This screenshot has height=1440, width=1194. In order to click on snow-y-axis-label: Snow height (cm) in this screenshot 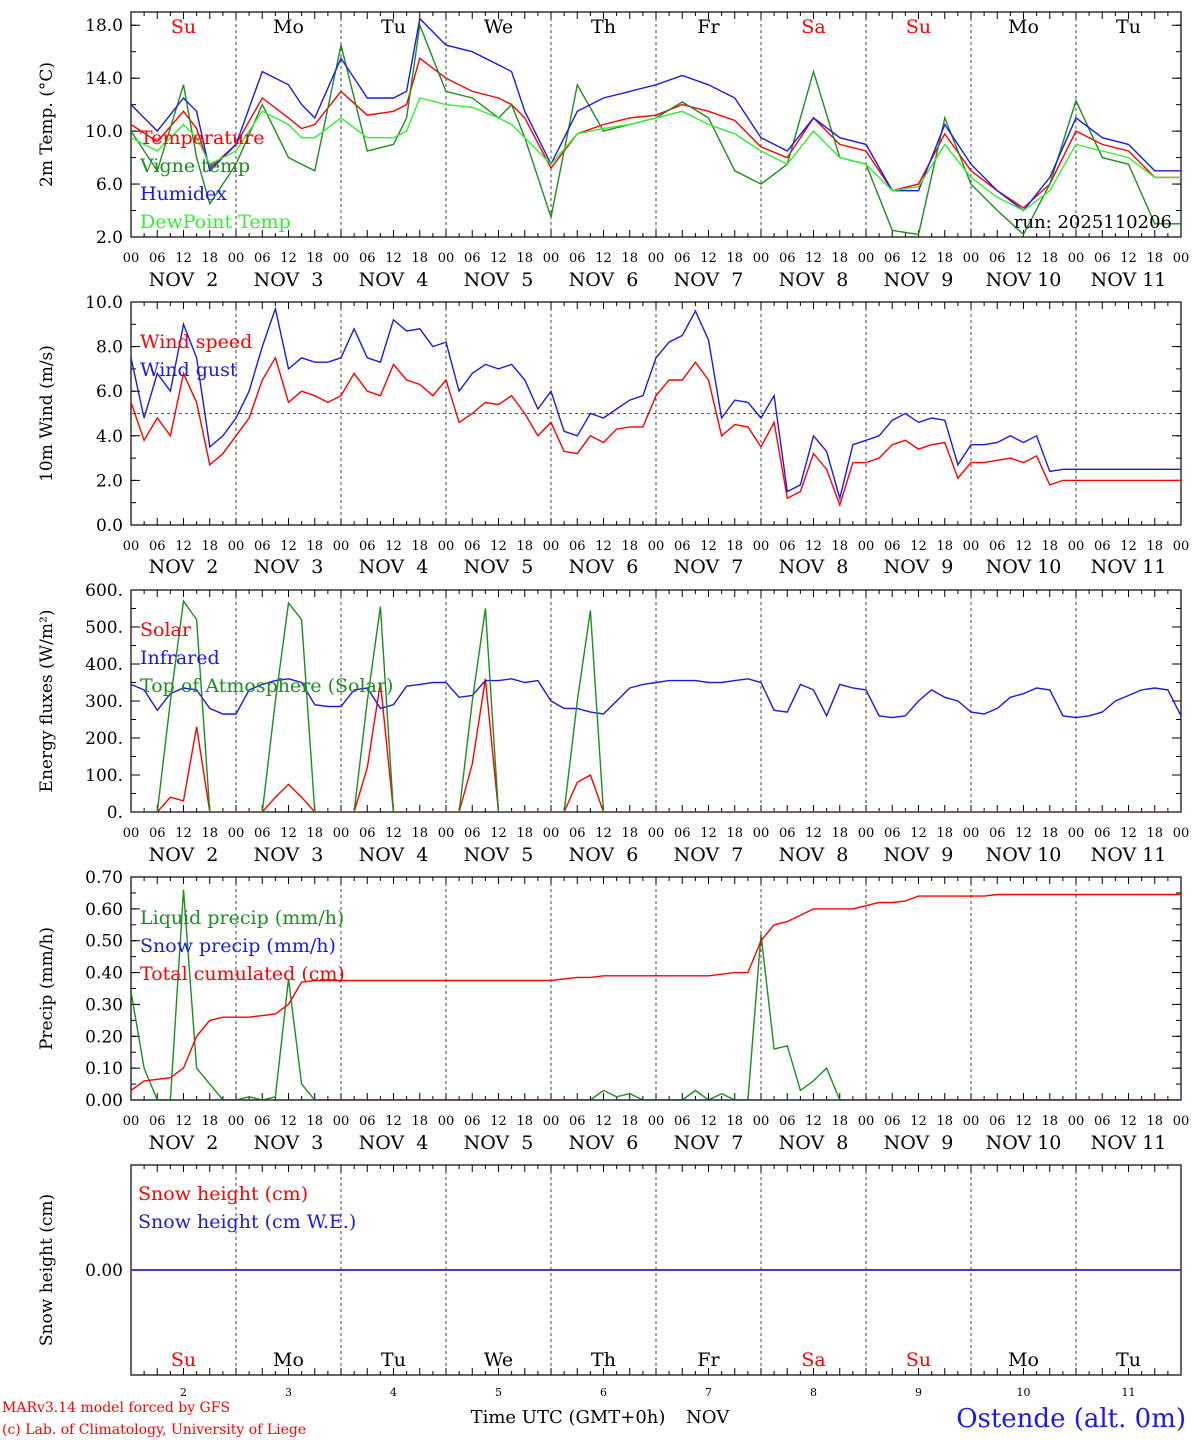, I will do `click(47, 1270)`.